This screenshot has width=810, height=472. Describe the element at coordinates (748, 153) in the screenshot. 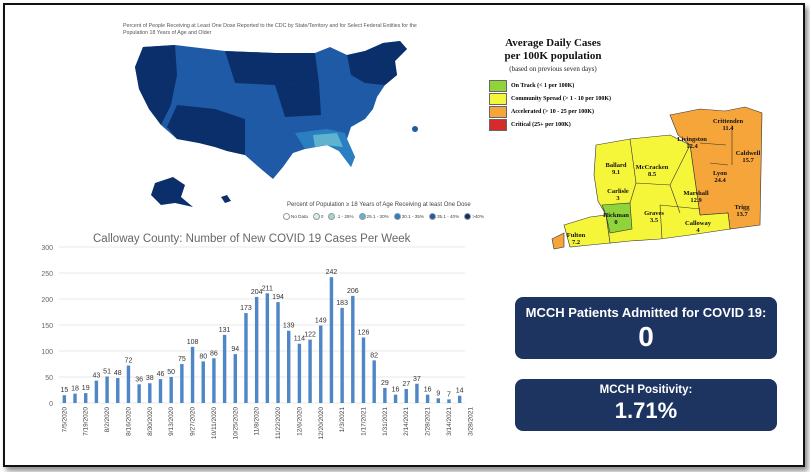

I see `county-name-label: Caldwell` at that location.